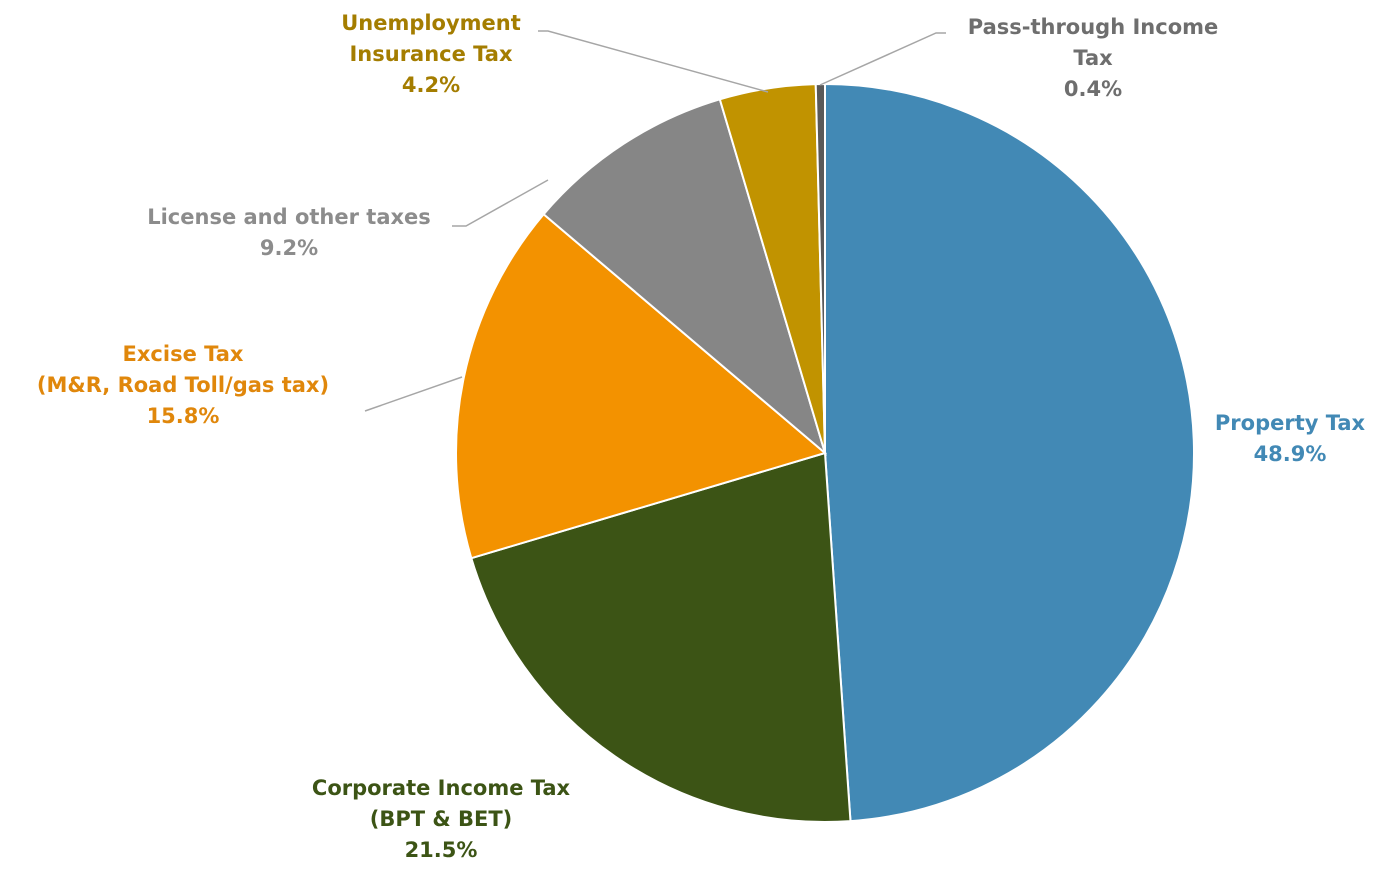  What do you see at coordinates (289, 232) in the screenshot?
I see `slice-label-3: License and other taxes 9.2%` at bounding box center [289, 232].